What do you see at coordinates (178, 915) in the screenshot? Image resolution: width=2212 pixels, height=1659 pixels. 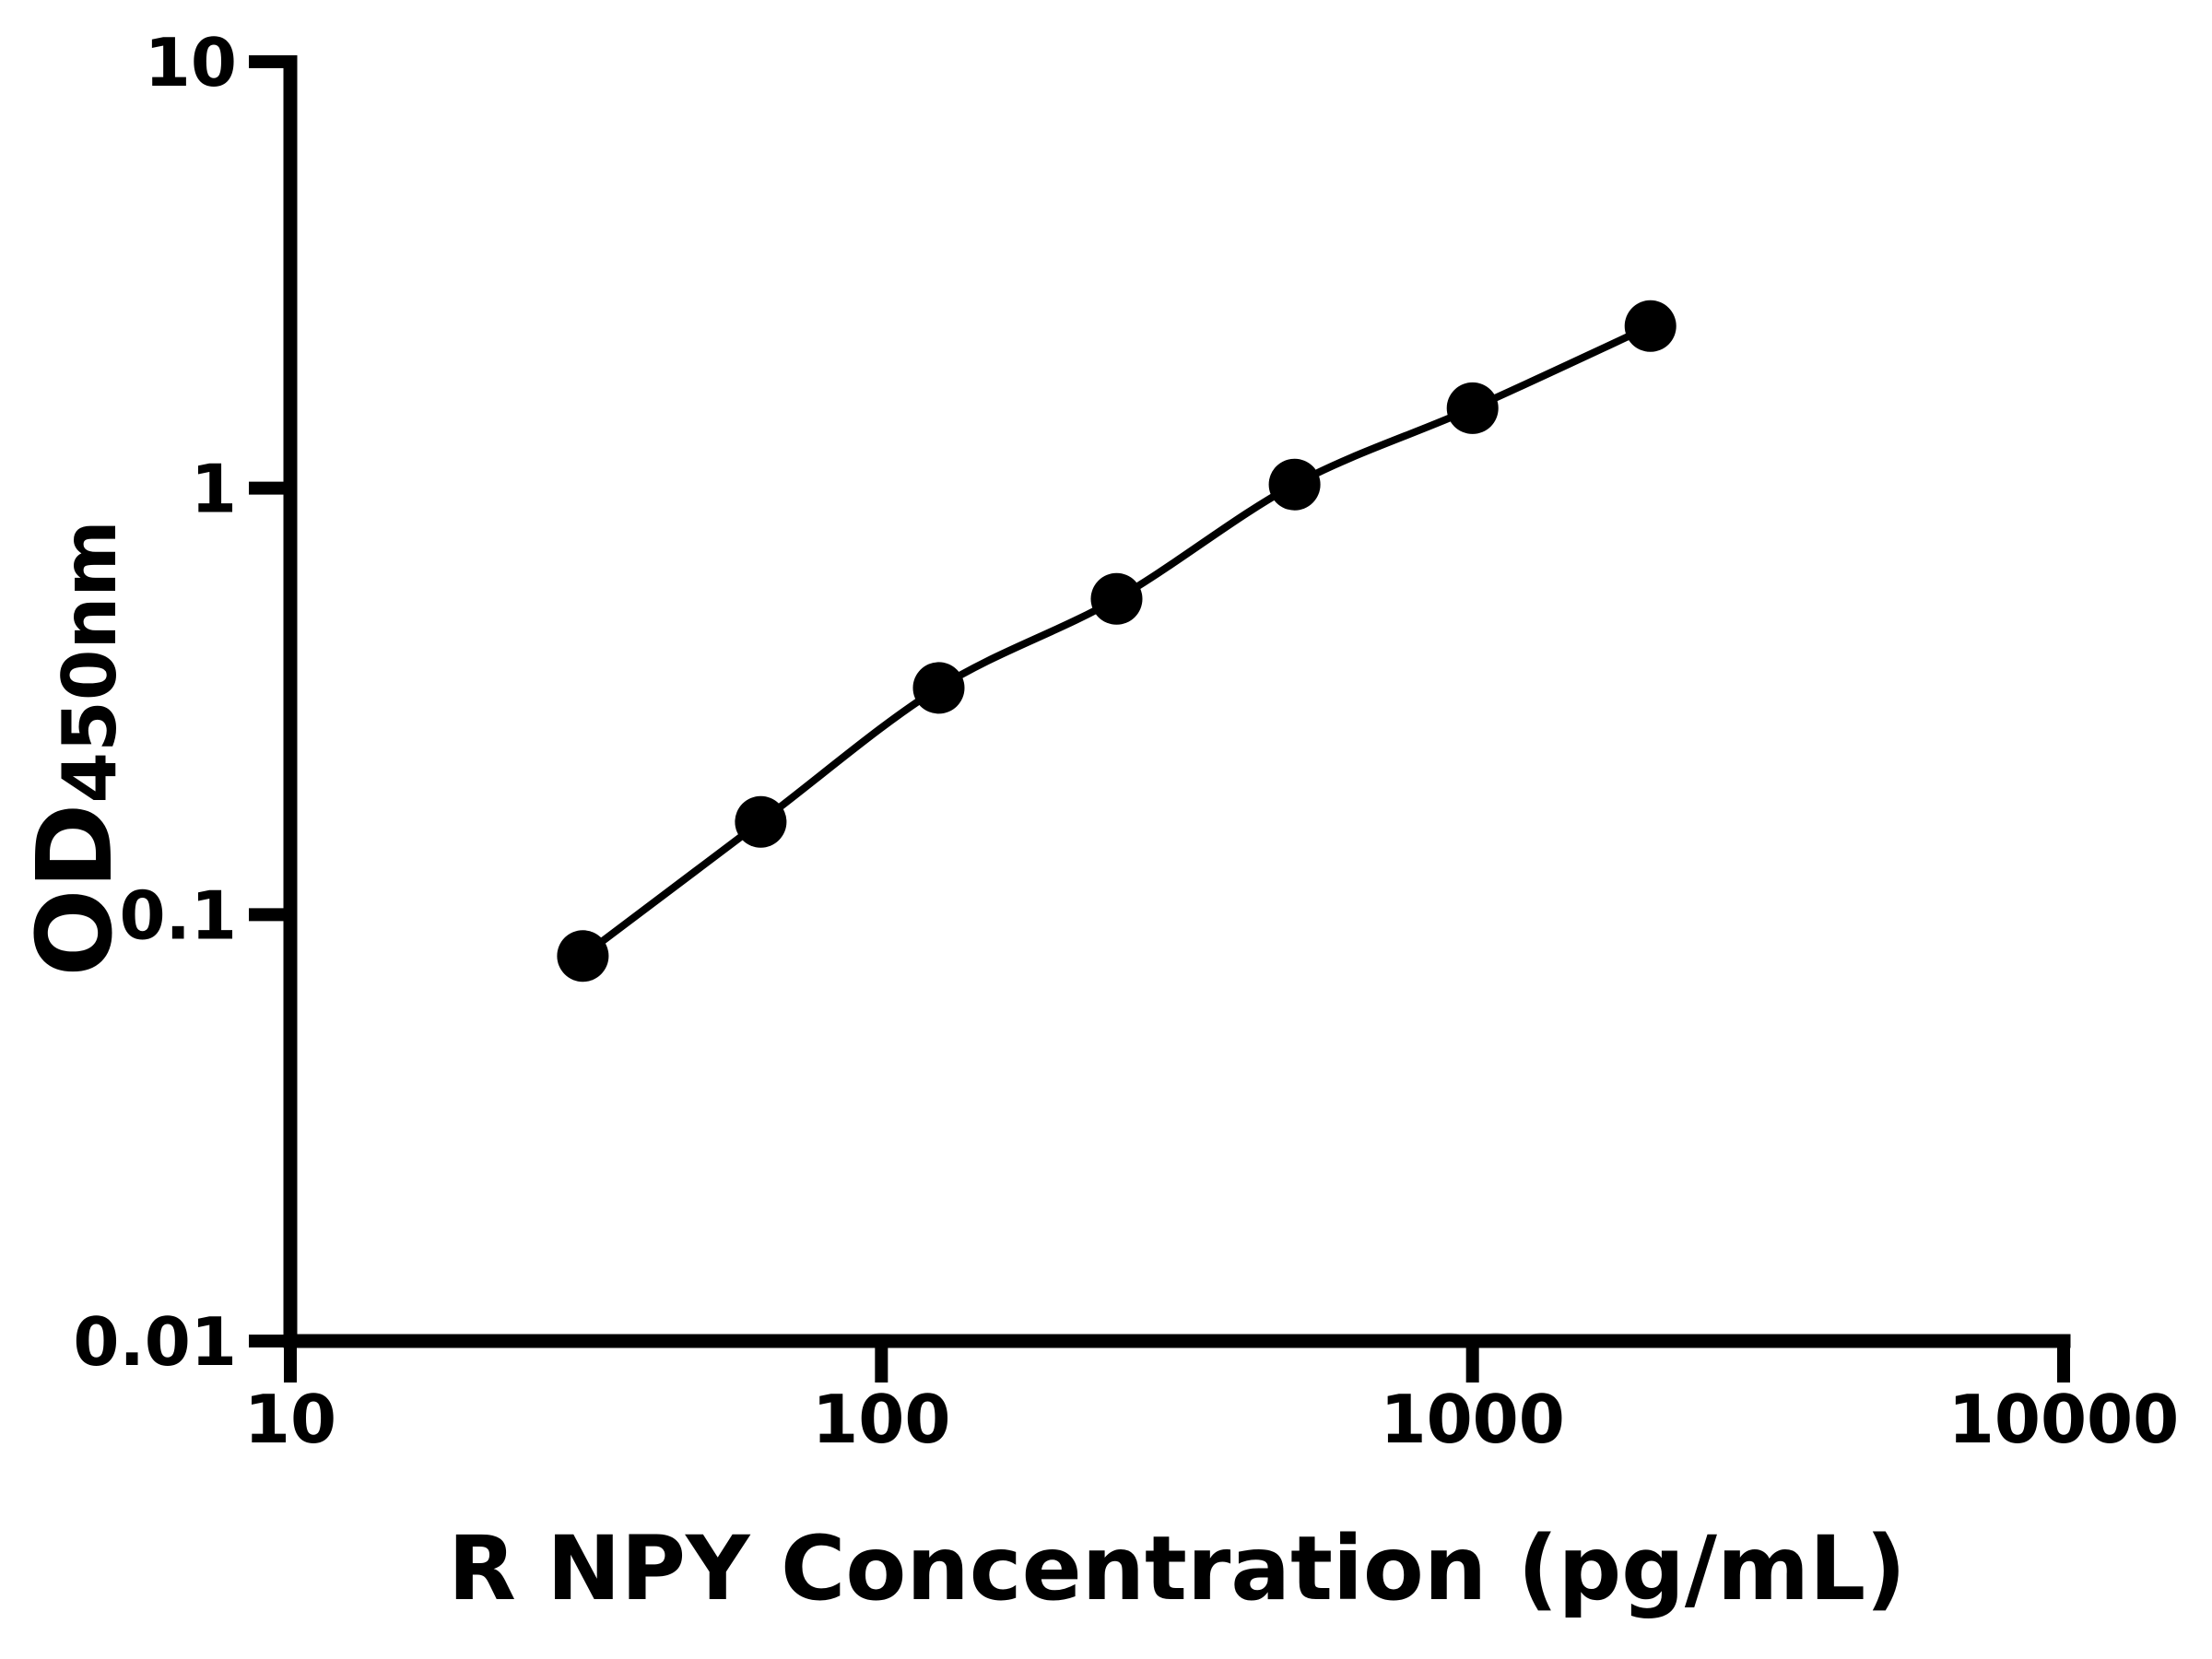 I see `y-tick-label: 0.1` at bounding box center [178, 915].